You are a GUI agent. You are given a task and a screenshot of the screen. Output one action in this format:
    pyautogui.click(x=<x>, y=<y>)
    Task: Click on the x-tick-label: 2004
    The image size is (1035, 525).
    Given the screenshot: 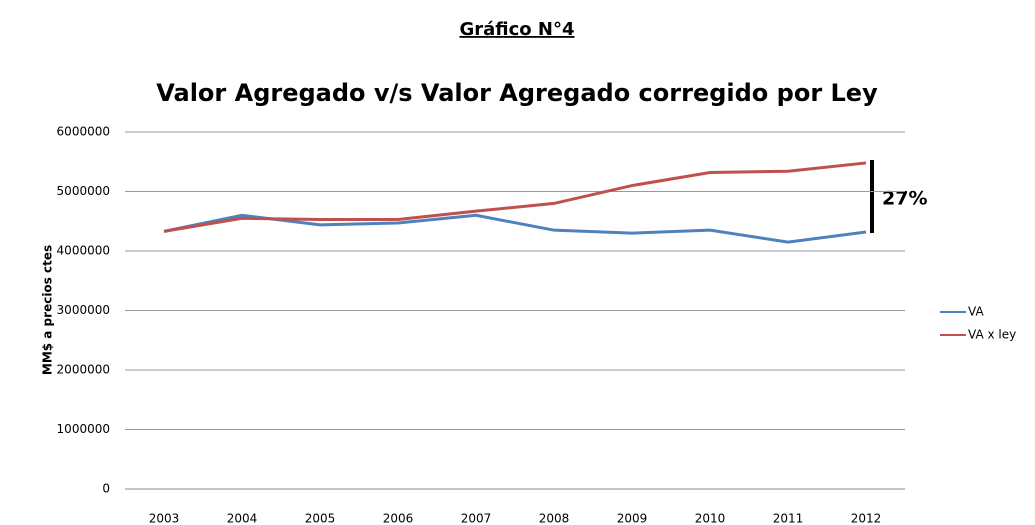 What is the action you would take?
    pyautogui.click(x=242, y=518)
    